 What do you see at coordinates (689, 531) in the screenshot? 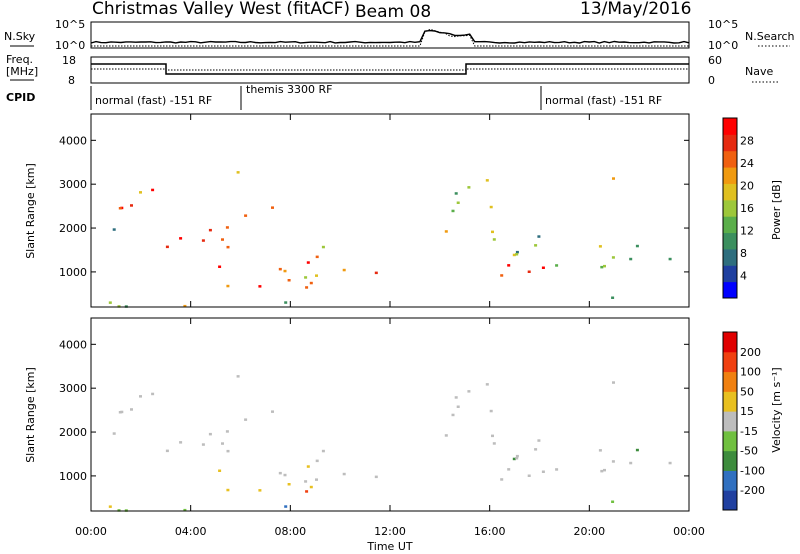
I see `x-tick-label: 00:00` at bounding box center [689, 531].